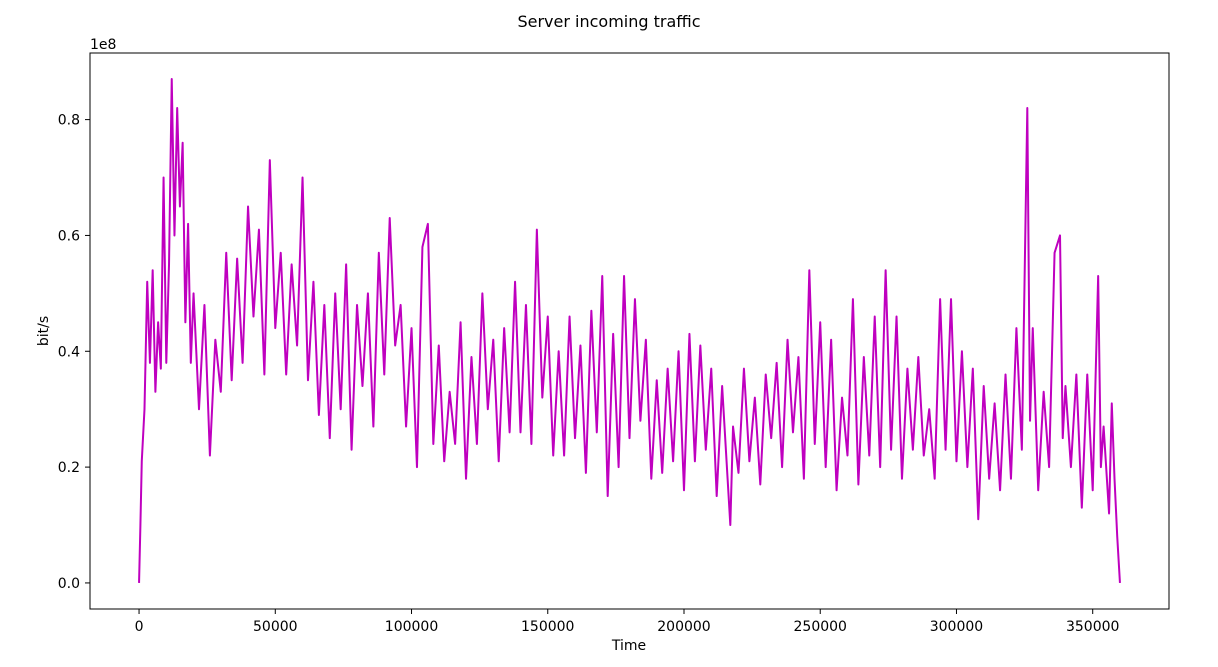 The width and height of the screenshot is (1218, 667). Describe the element at coordinates (1092, 627) in the screenshot. I see `x-tick-label: 350000` at that location.